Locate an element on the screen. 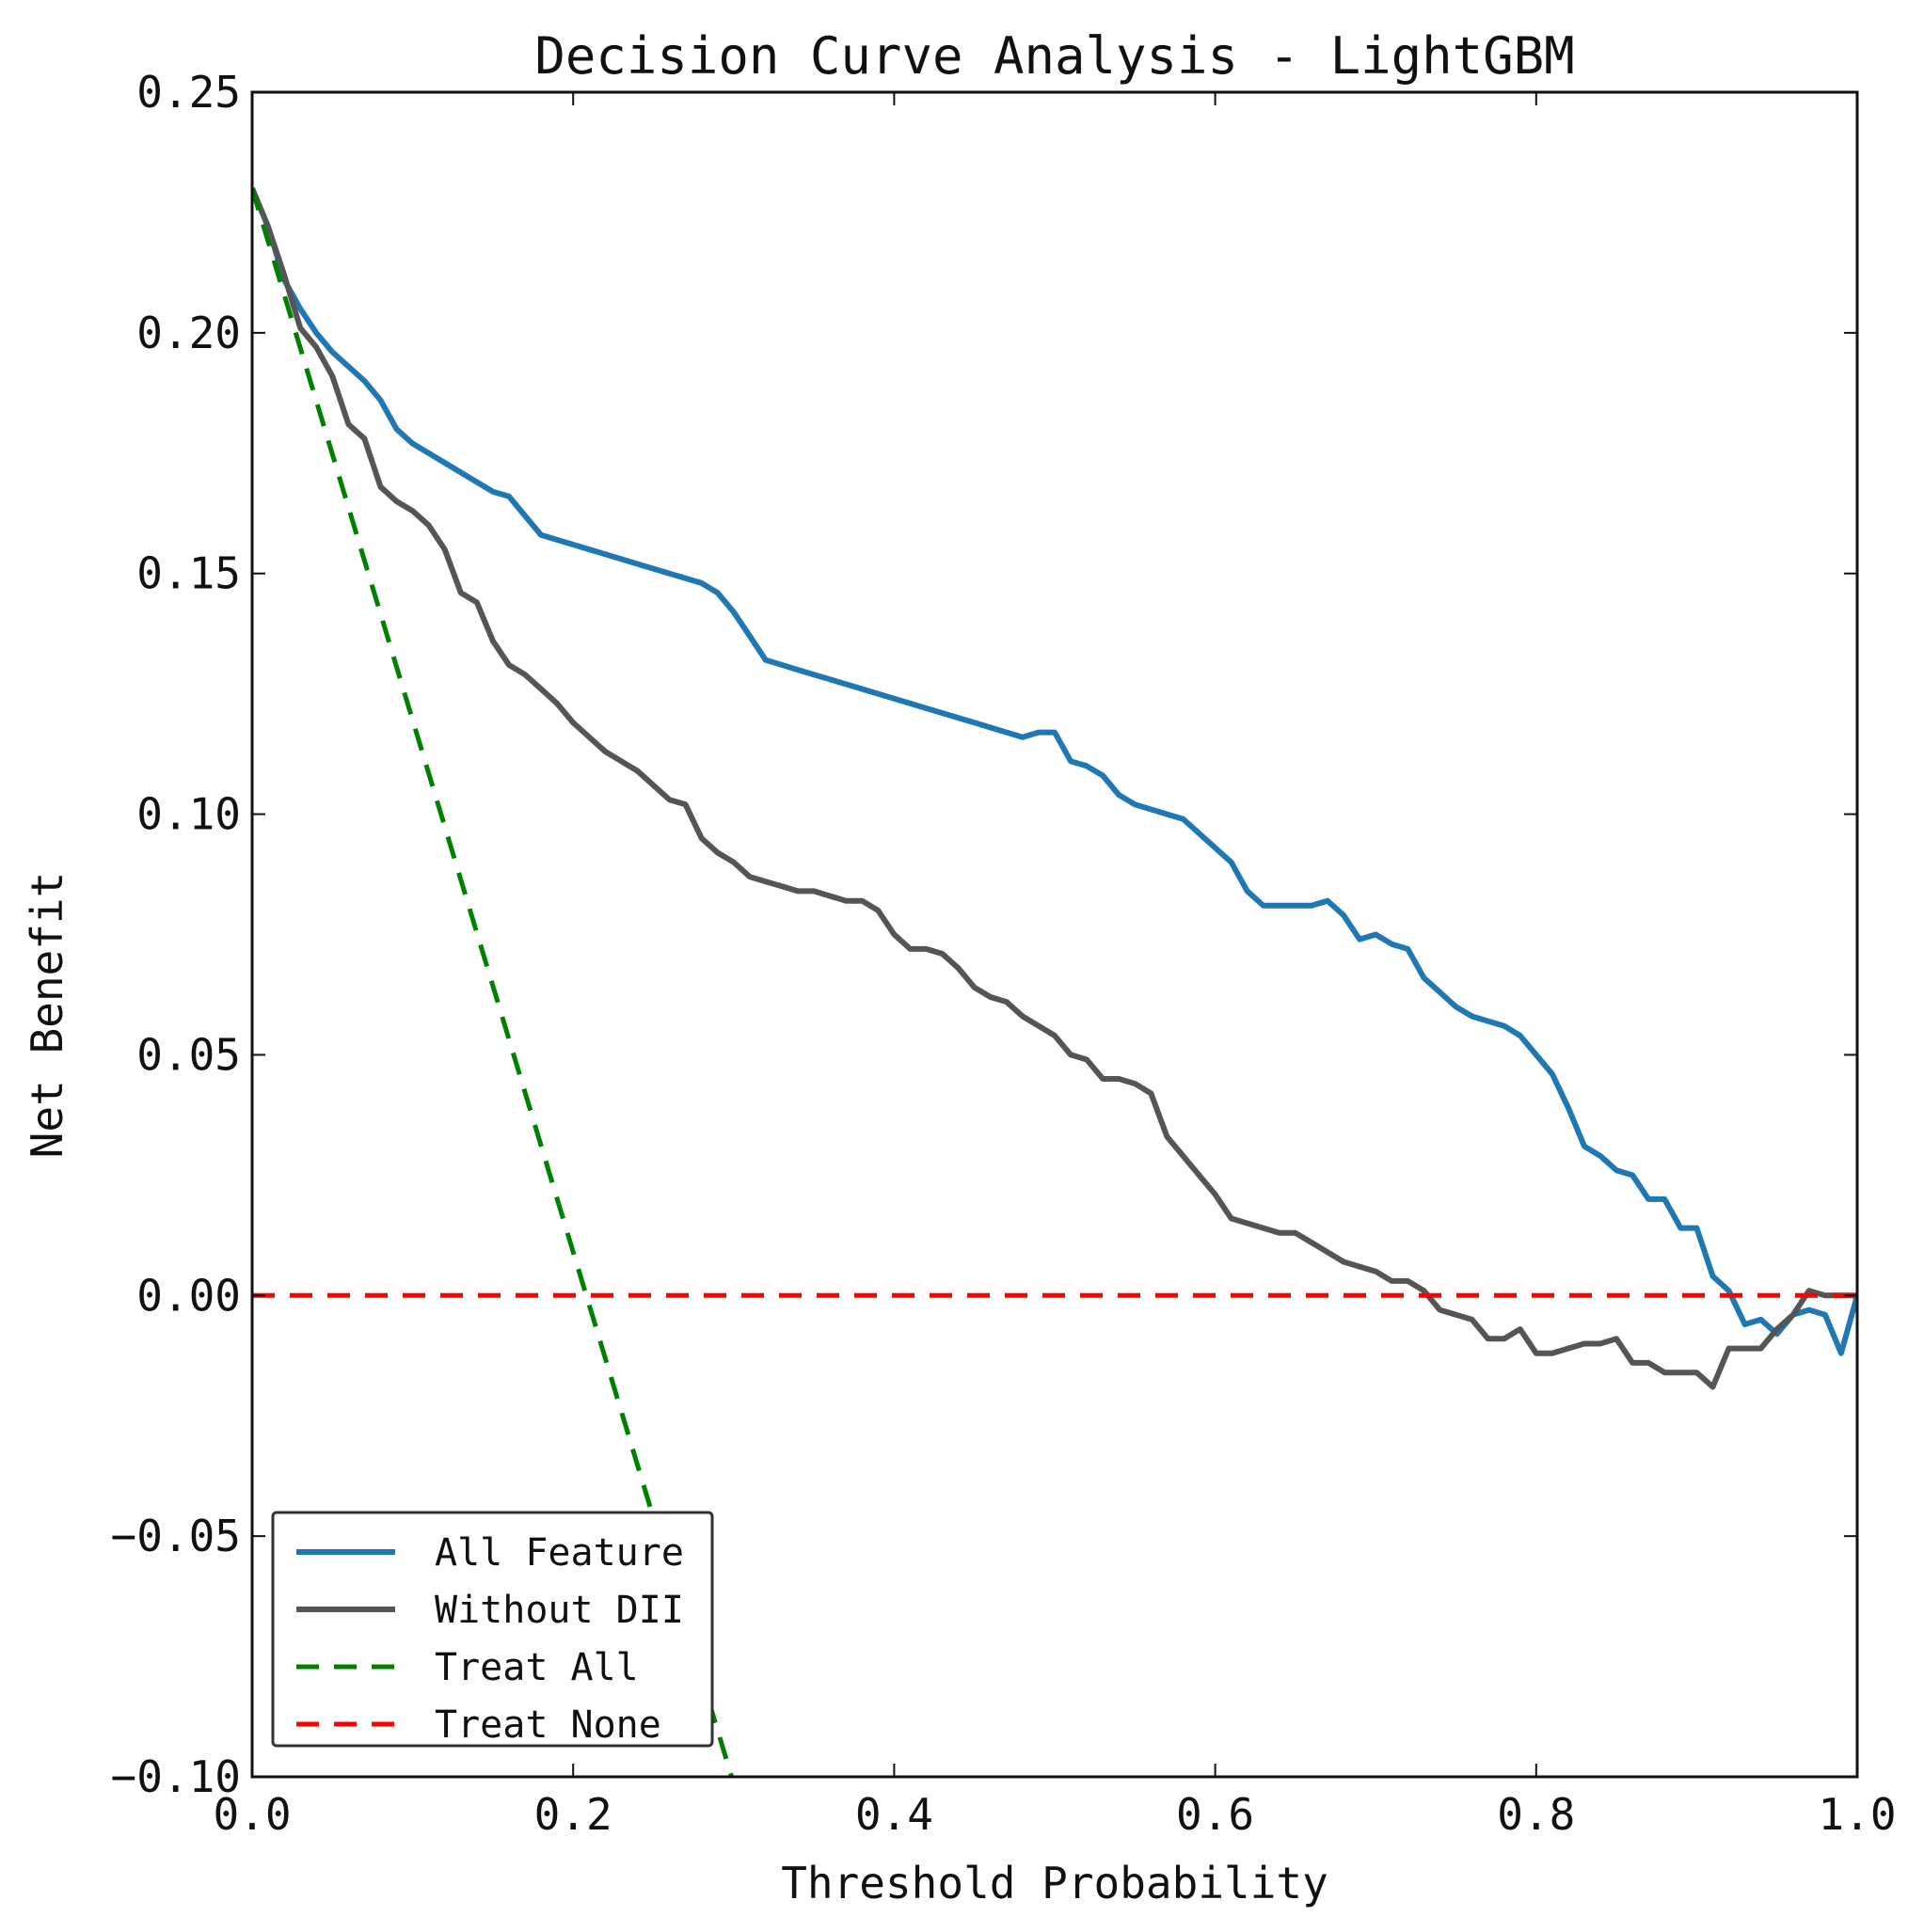  y-tick-label: 0.25 is located at coordinates (188, 92).